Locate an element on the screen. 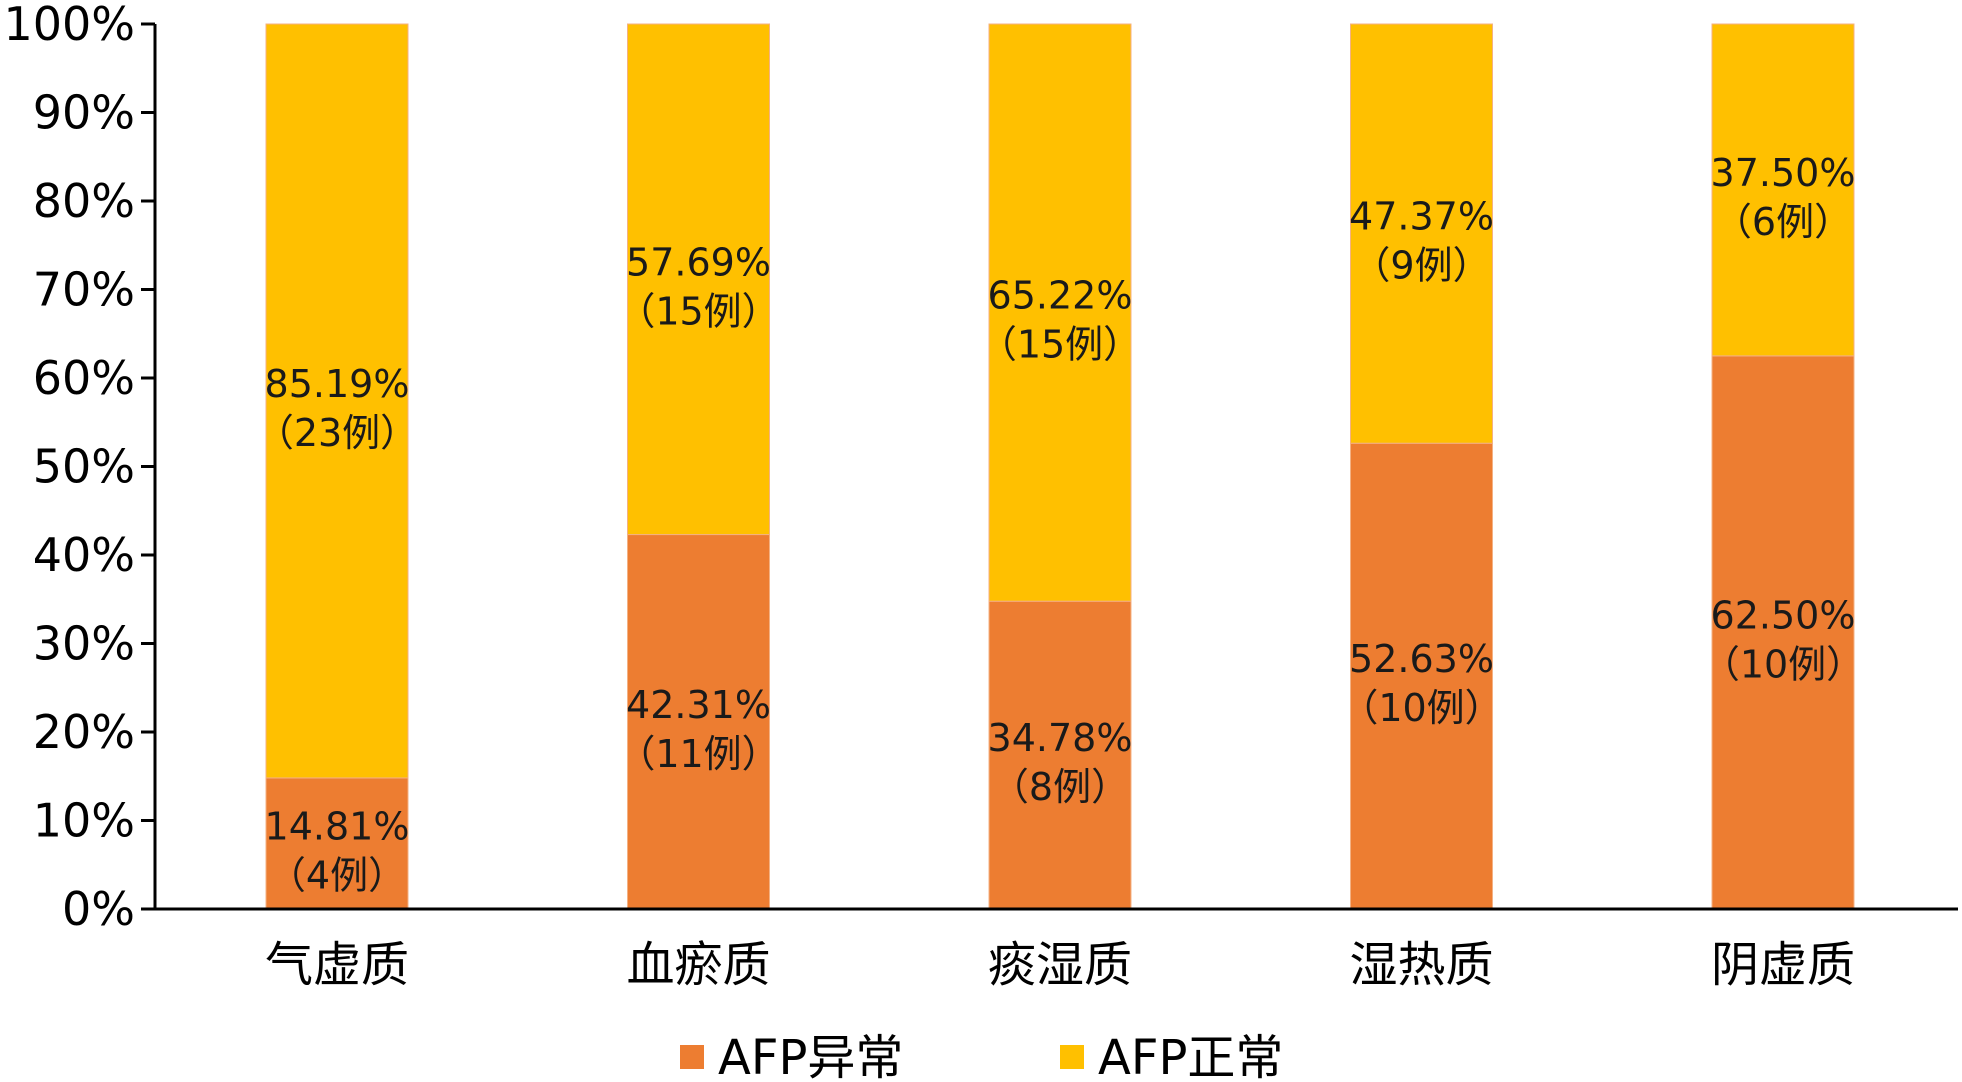 Image resolution: width=1962 pixels, height=1082 pixels. y-tick-label: 90% is located at coordinates (84, 113).